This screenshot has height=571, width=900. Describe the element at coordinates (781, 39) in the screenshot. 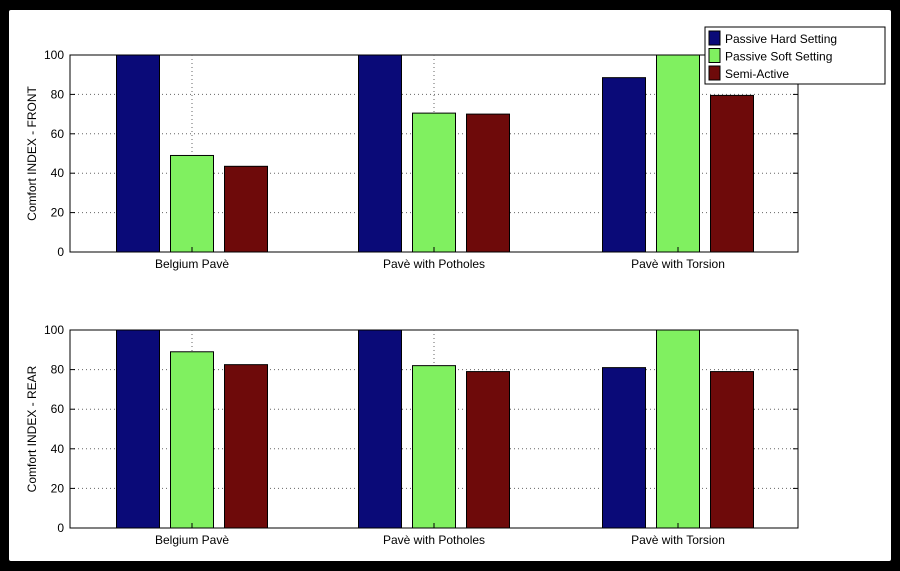

I see `legend-entry-0: Passive Hard Setting` at that location.